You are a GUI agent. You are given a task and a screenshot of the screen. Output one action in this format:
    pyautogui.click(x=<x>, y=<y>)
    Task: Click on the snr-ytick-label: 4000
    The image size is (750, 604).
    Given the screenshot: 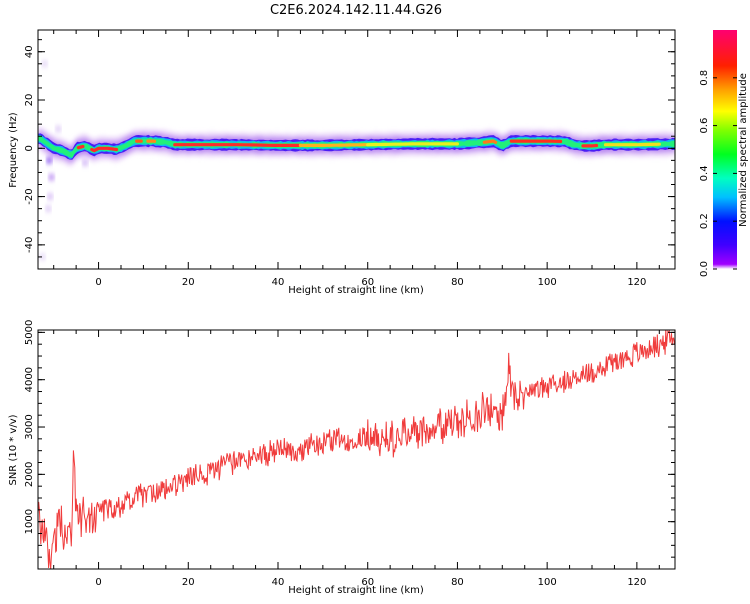 What is the action you would take?
    pyautogui.click(x=29, y=379)
    